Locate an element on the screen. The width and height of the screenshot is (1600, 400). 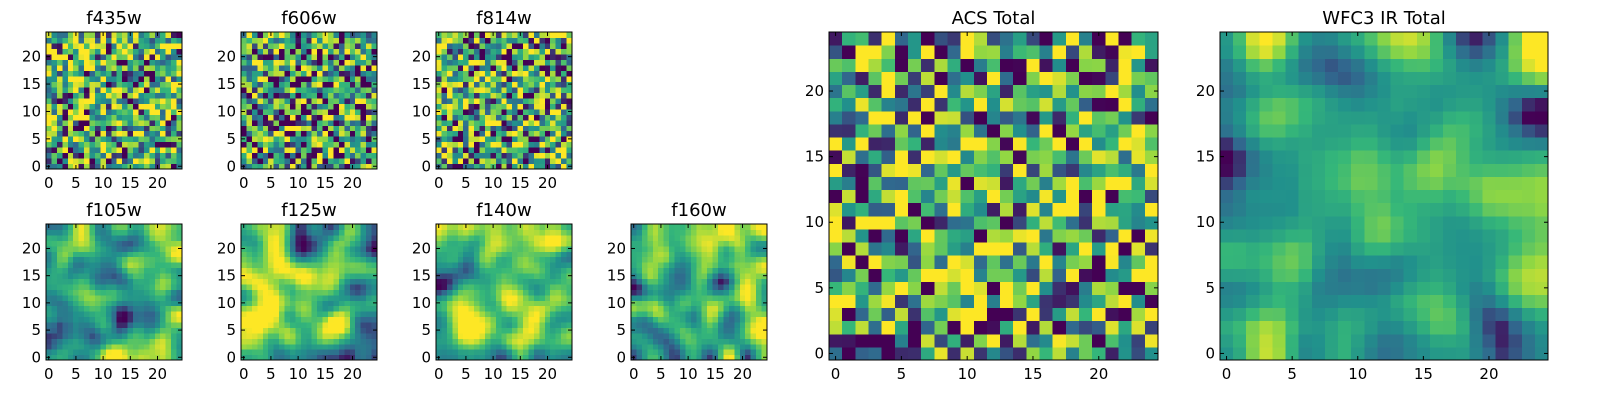
panel-frame is located at coordinates (504, 100).